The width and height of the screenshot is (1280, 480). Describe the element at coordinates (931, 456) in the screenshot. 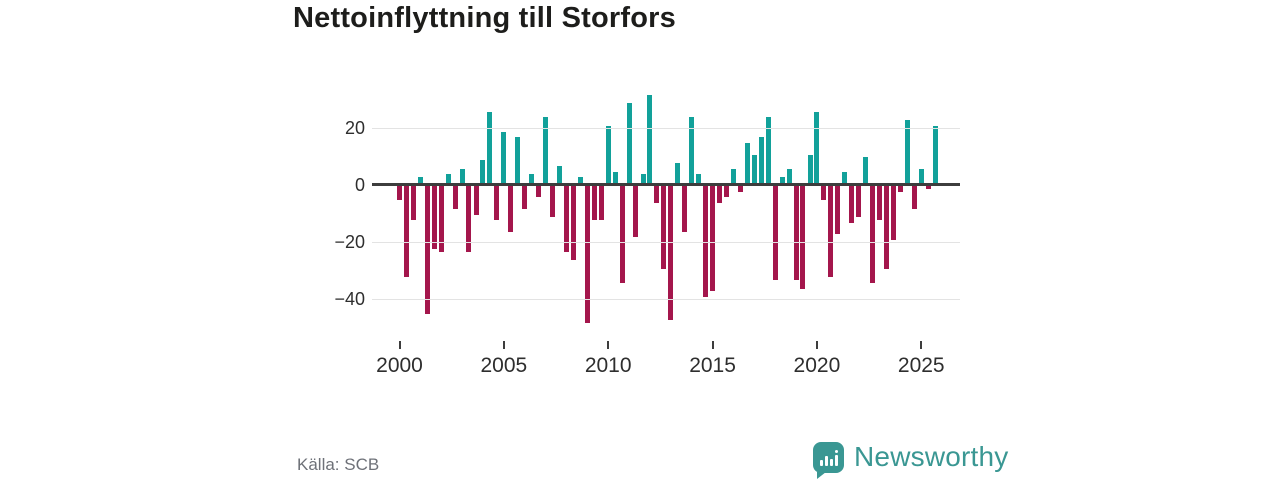

I see `newsworthy-wordmark: Newsworthy` at that location.